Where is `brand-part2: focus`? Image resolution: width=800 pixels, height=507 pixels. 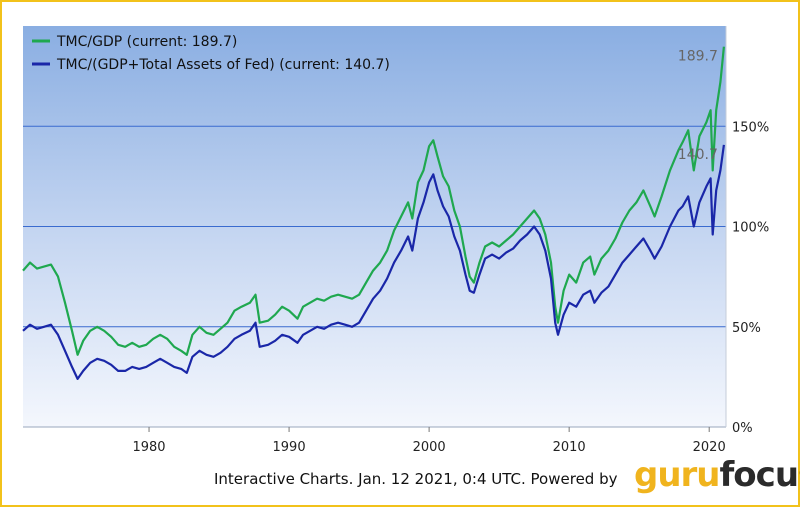
brand-part2: focus is located at coordinates (759, 475).